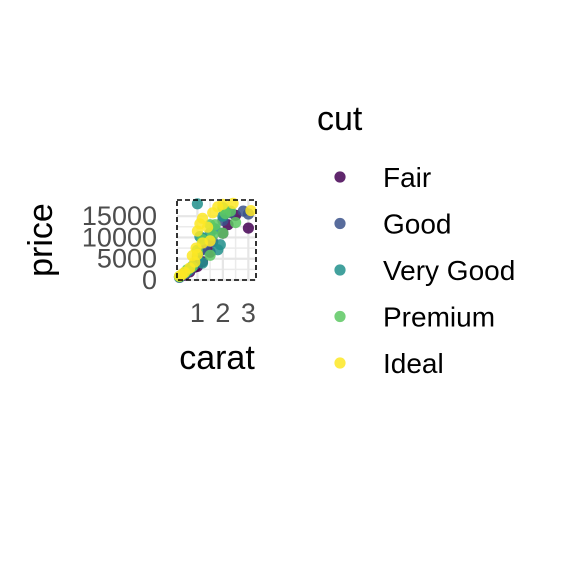  Describe the element at coordinates (222, 313) in the screenshot. I see `x-tick-label: 2` at that location.